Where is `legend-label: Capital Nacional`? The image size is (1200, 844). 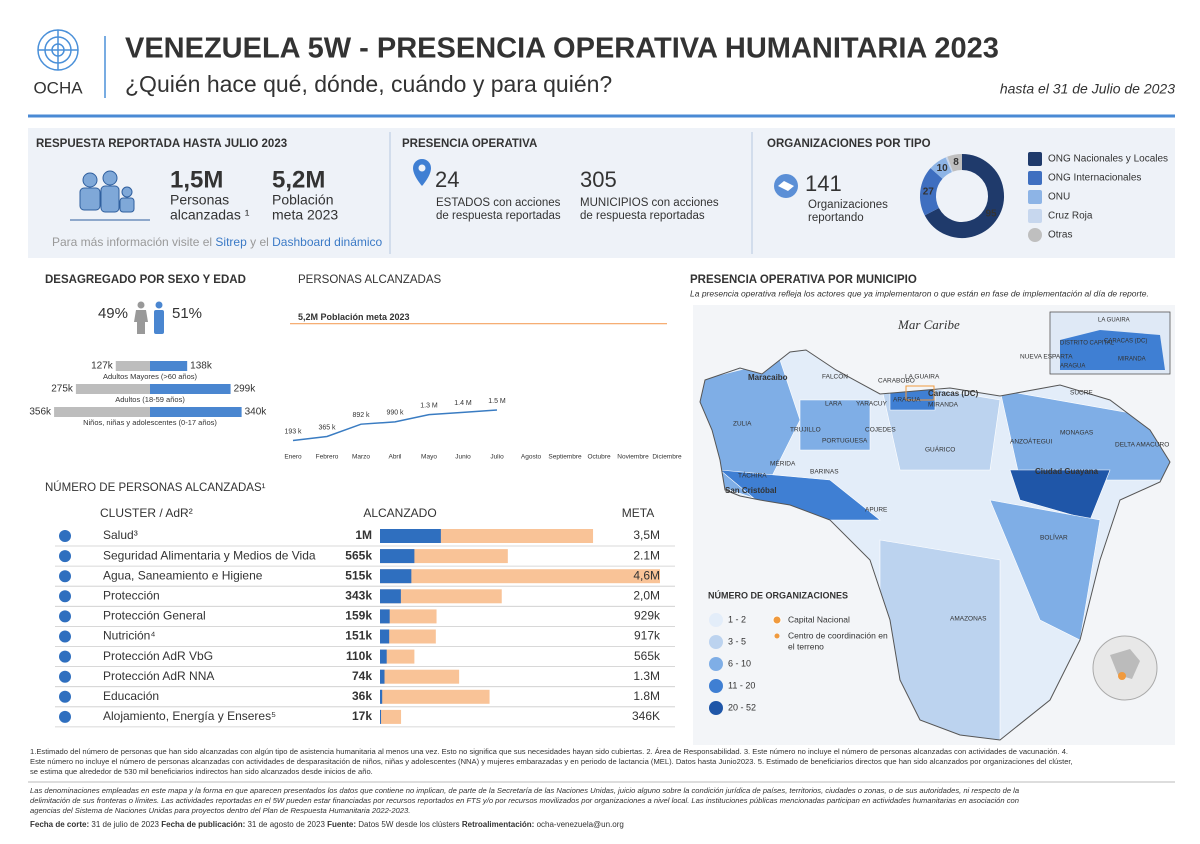
legend-label: Capital Nacional is located at coordinates (819, 619).